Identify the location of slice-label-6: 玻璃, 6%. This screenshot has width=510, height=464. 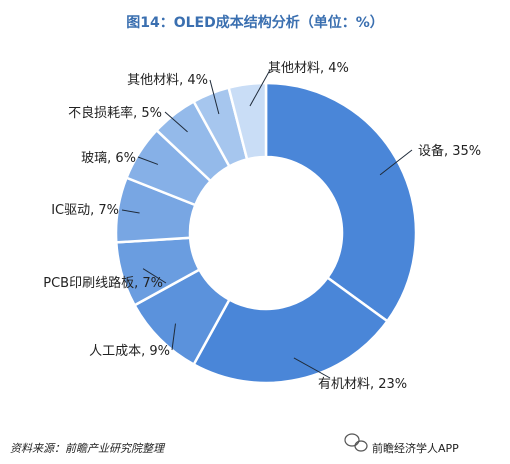
(108, 158).